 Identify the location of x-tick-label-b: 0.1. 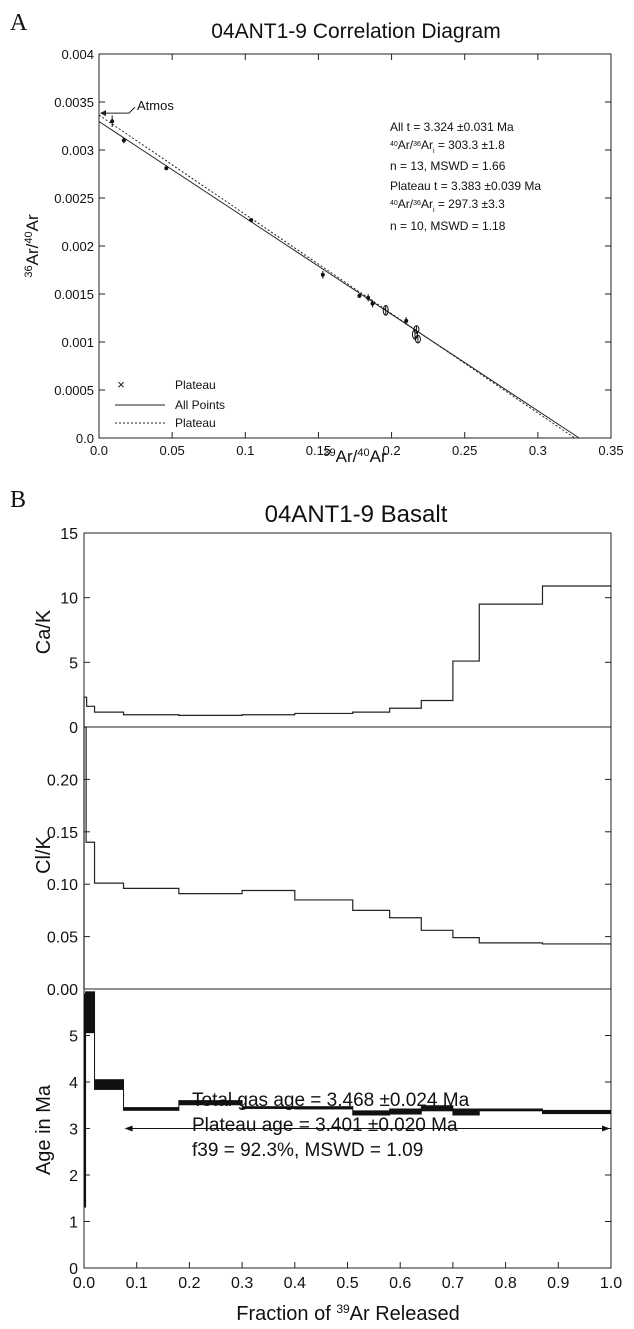
(137, 1283).